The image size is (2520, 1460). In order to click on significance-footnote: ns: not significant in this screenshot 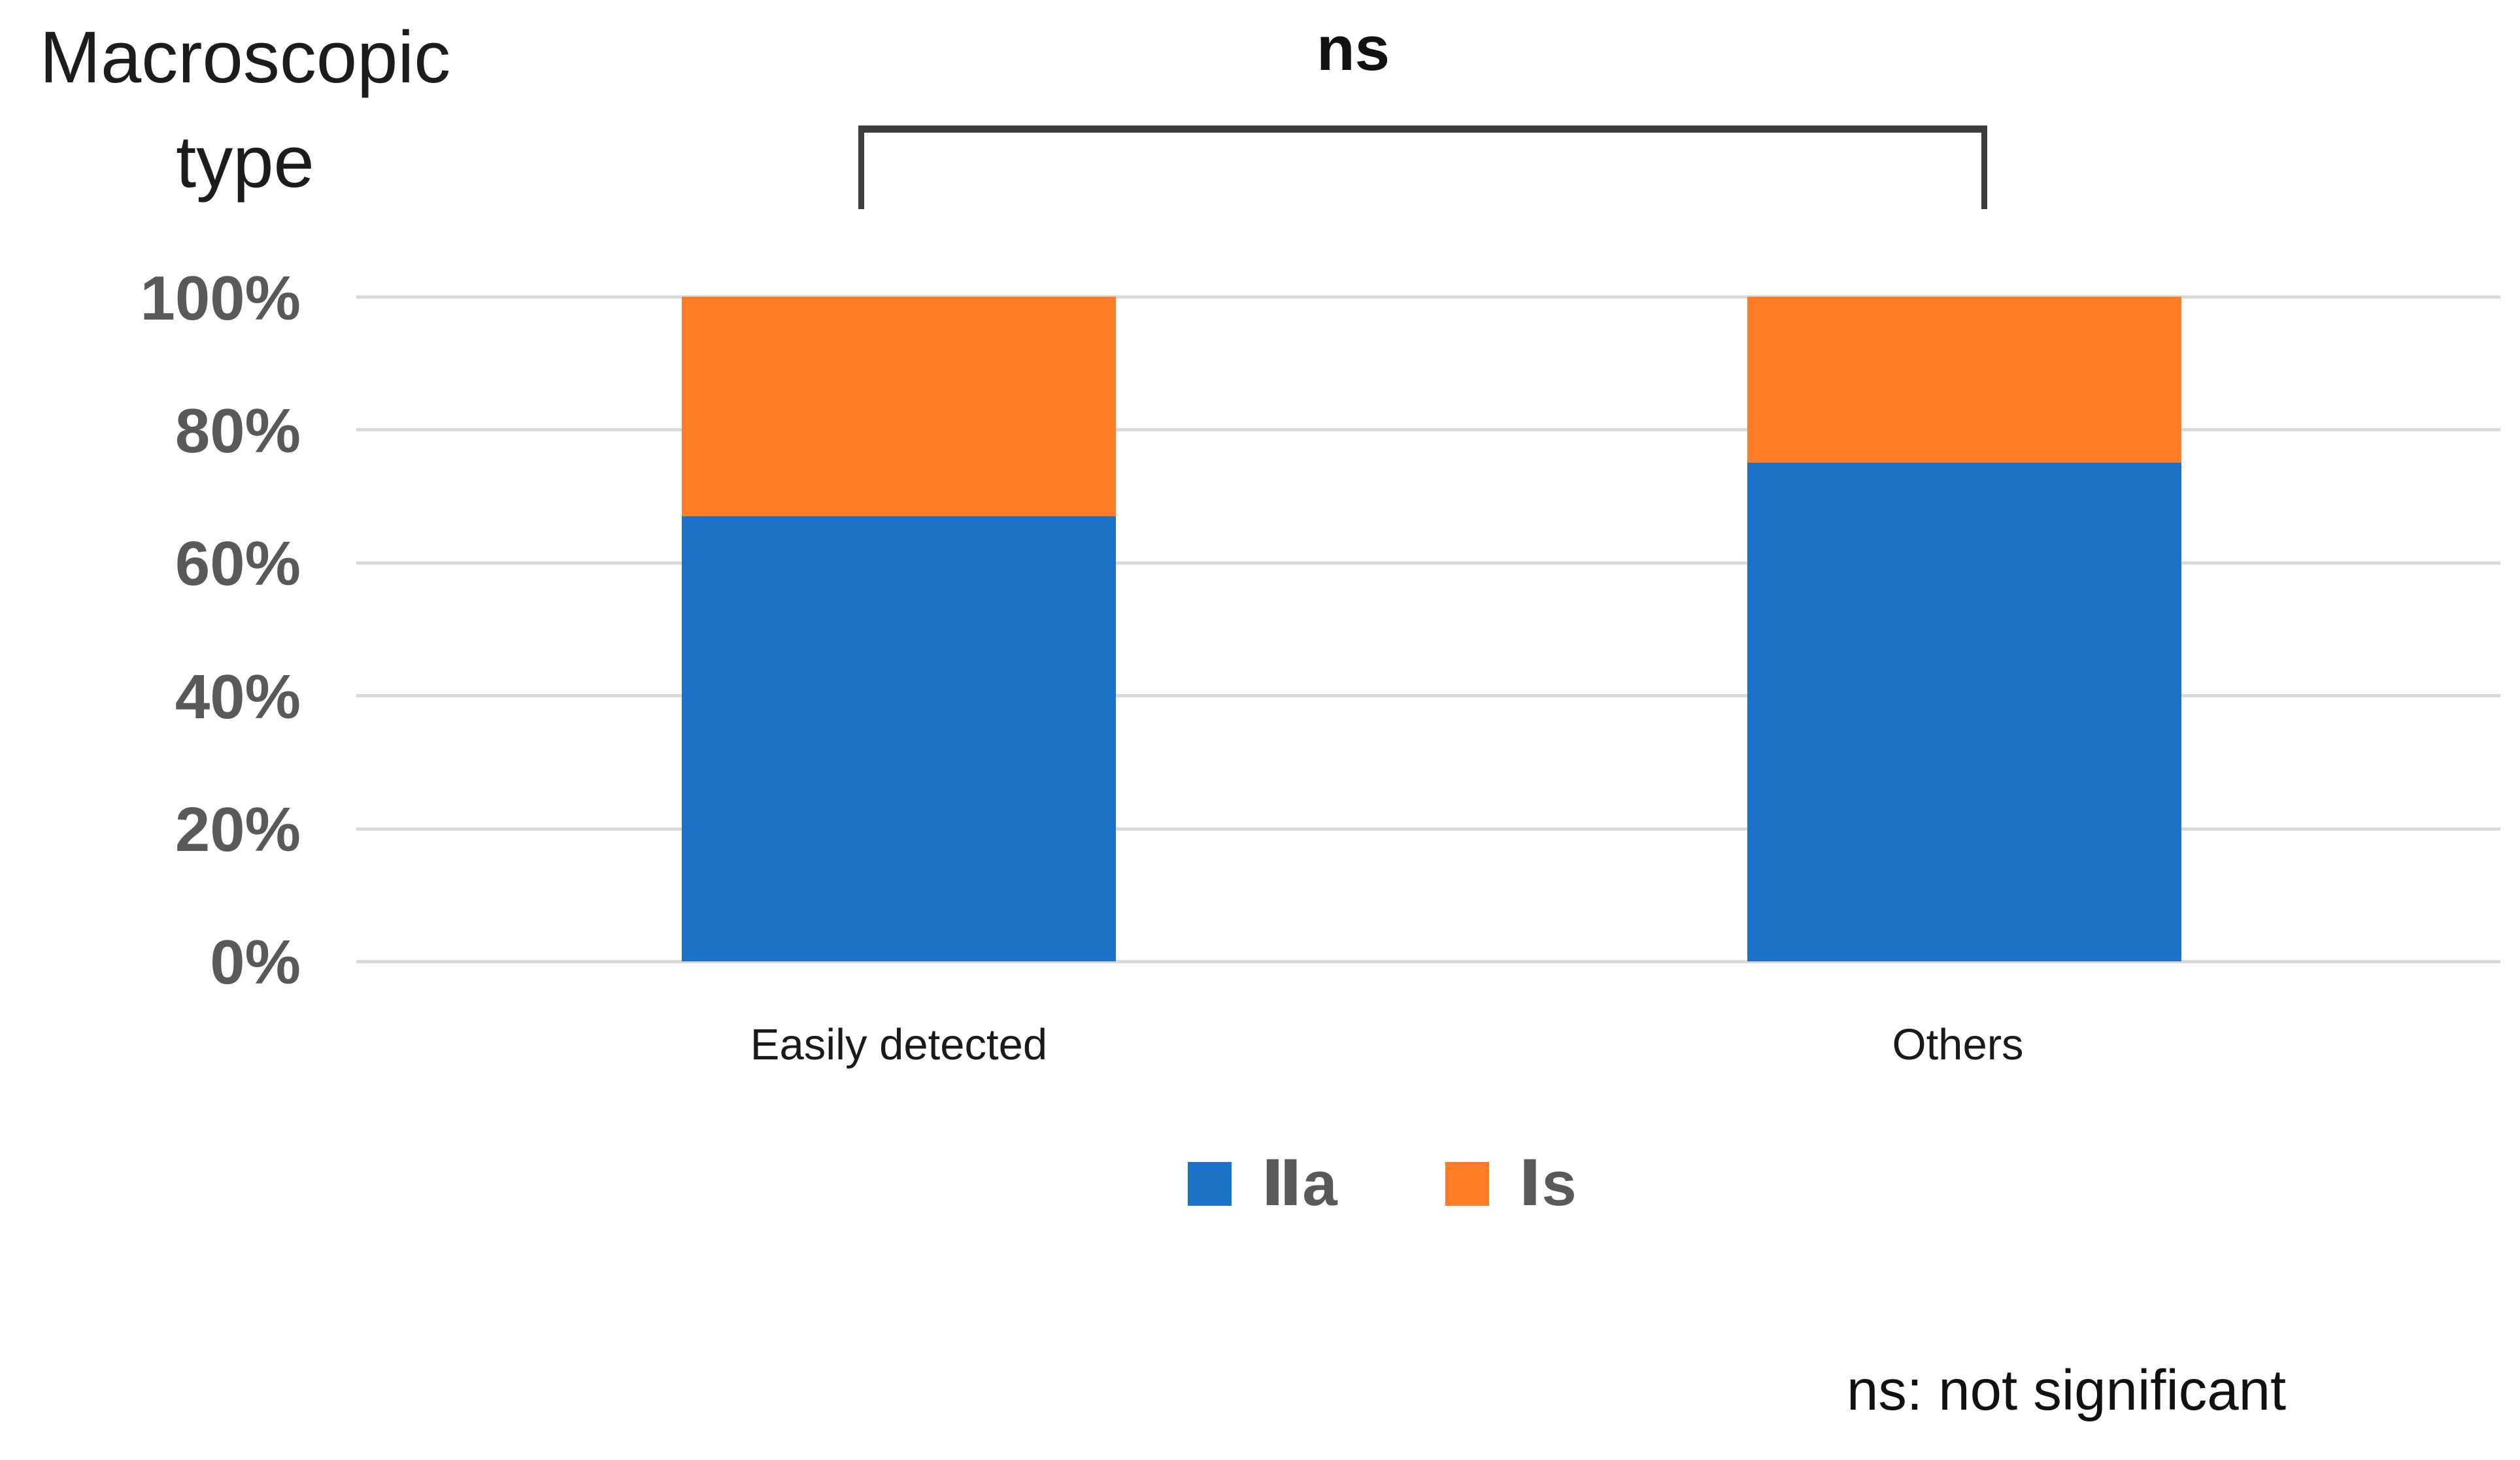, I will do `click(2067, 1390)`.